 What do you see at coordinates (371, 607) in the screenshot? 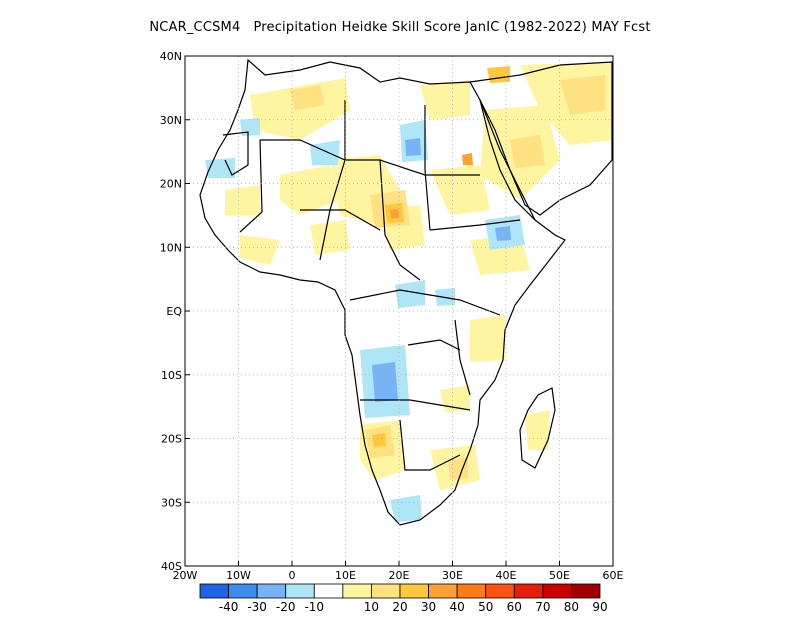
I see `colorbar-label: 10` at bounding box center [371, 607].